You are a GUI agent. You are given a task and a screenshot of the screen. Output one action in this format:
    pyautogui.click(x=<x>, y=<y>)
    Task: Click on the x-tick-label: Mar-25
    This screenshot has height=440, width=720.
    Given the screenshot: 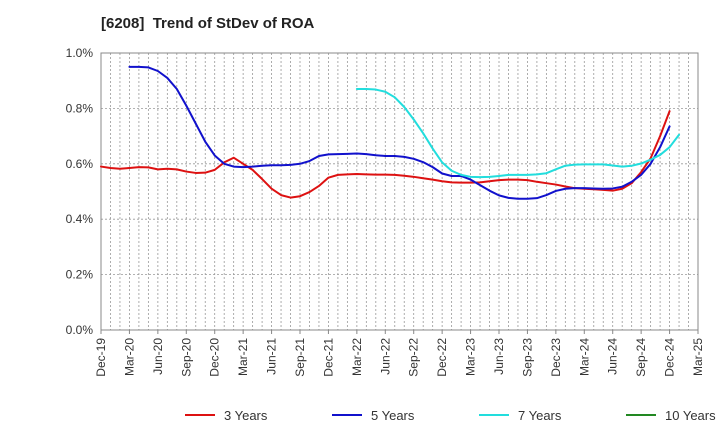 What is the action you would take?
    pyautogui.click(x=698, y=357)
    